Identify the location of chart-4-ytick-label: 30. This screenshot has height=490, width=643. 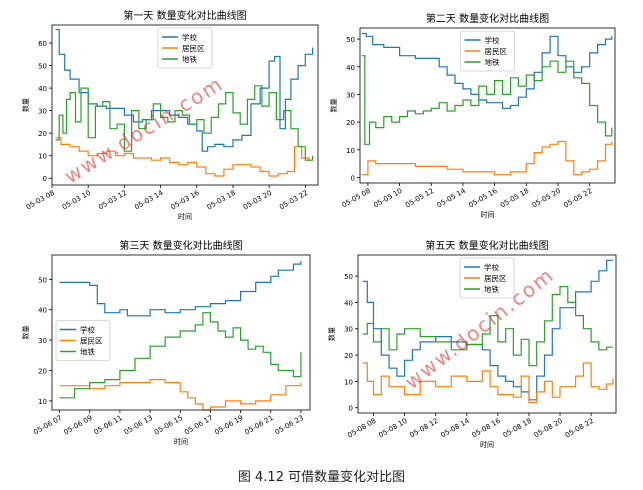
(348, 330).